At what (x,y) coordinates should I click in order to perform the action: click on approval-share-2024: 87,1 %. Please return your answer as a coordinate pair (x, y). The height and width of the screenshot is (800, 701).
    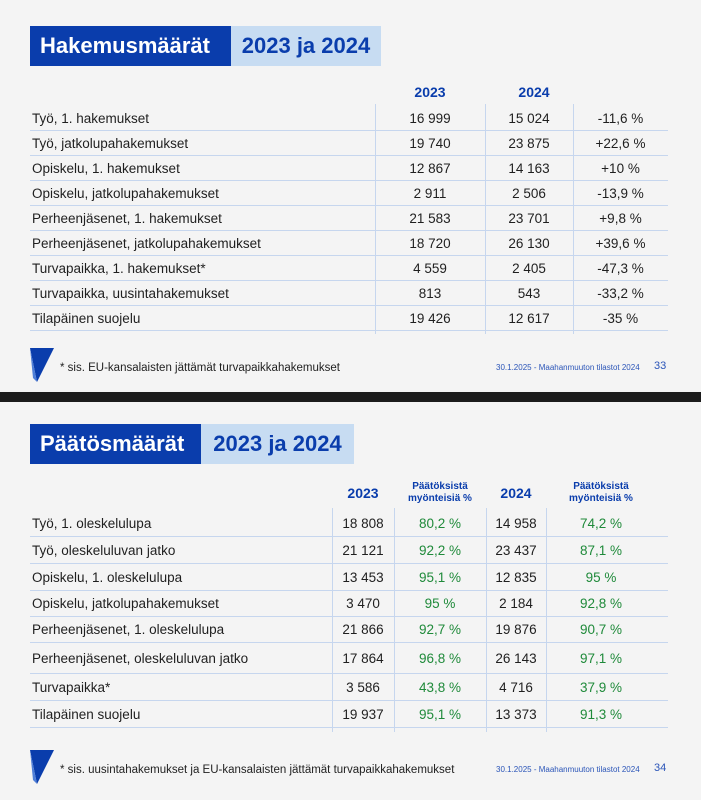
    Looking at the image, I should click on (601, 550).